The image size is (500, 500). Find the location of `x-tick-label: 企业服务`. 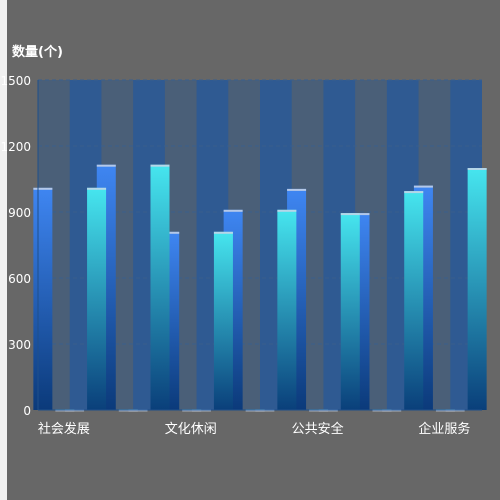

x-tick-label: 企业服务 is located at coordinates (444, 429).